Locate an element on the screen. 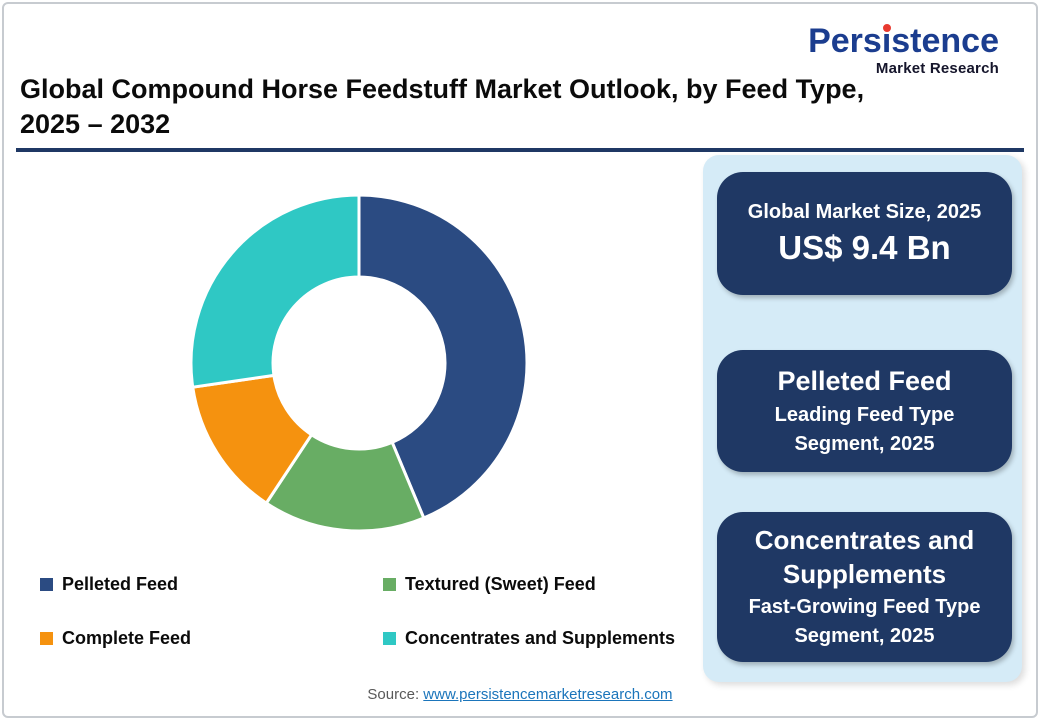 The width and height of the screenshot is (1040, 720). legend-label: Pelleted Feed is located at coordinates (120, 584).